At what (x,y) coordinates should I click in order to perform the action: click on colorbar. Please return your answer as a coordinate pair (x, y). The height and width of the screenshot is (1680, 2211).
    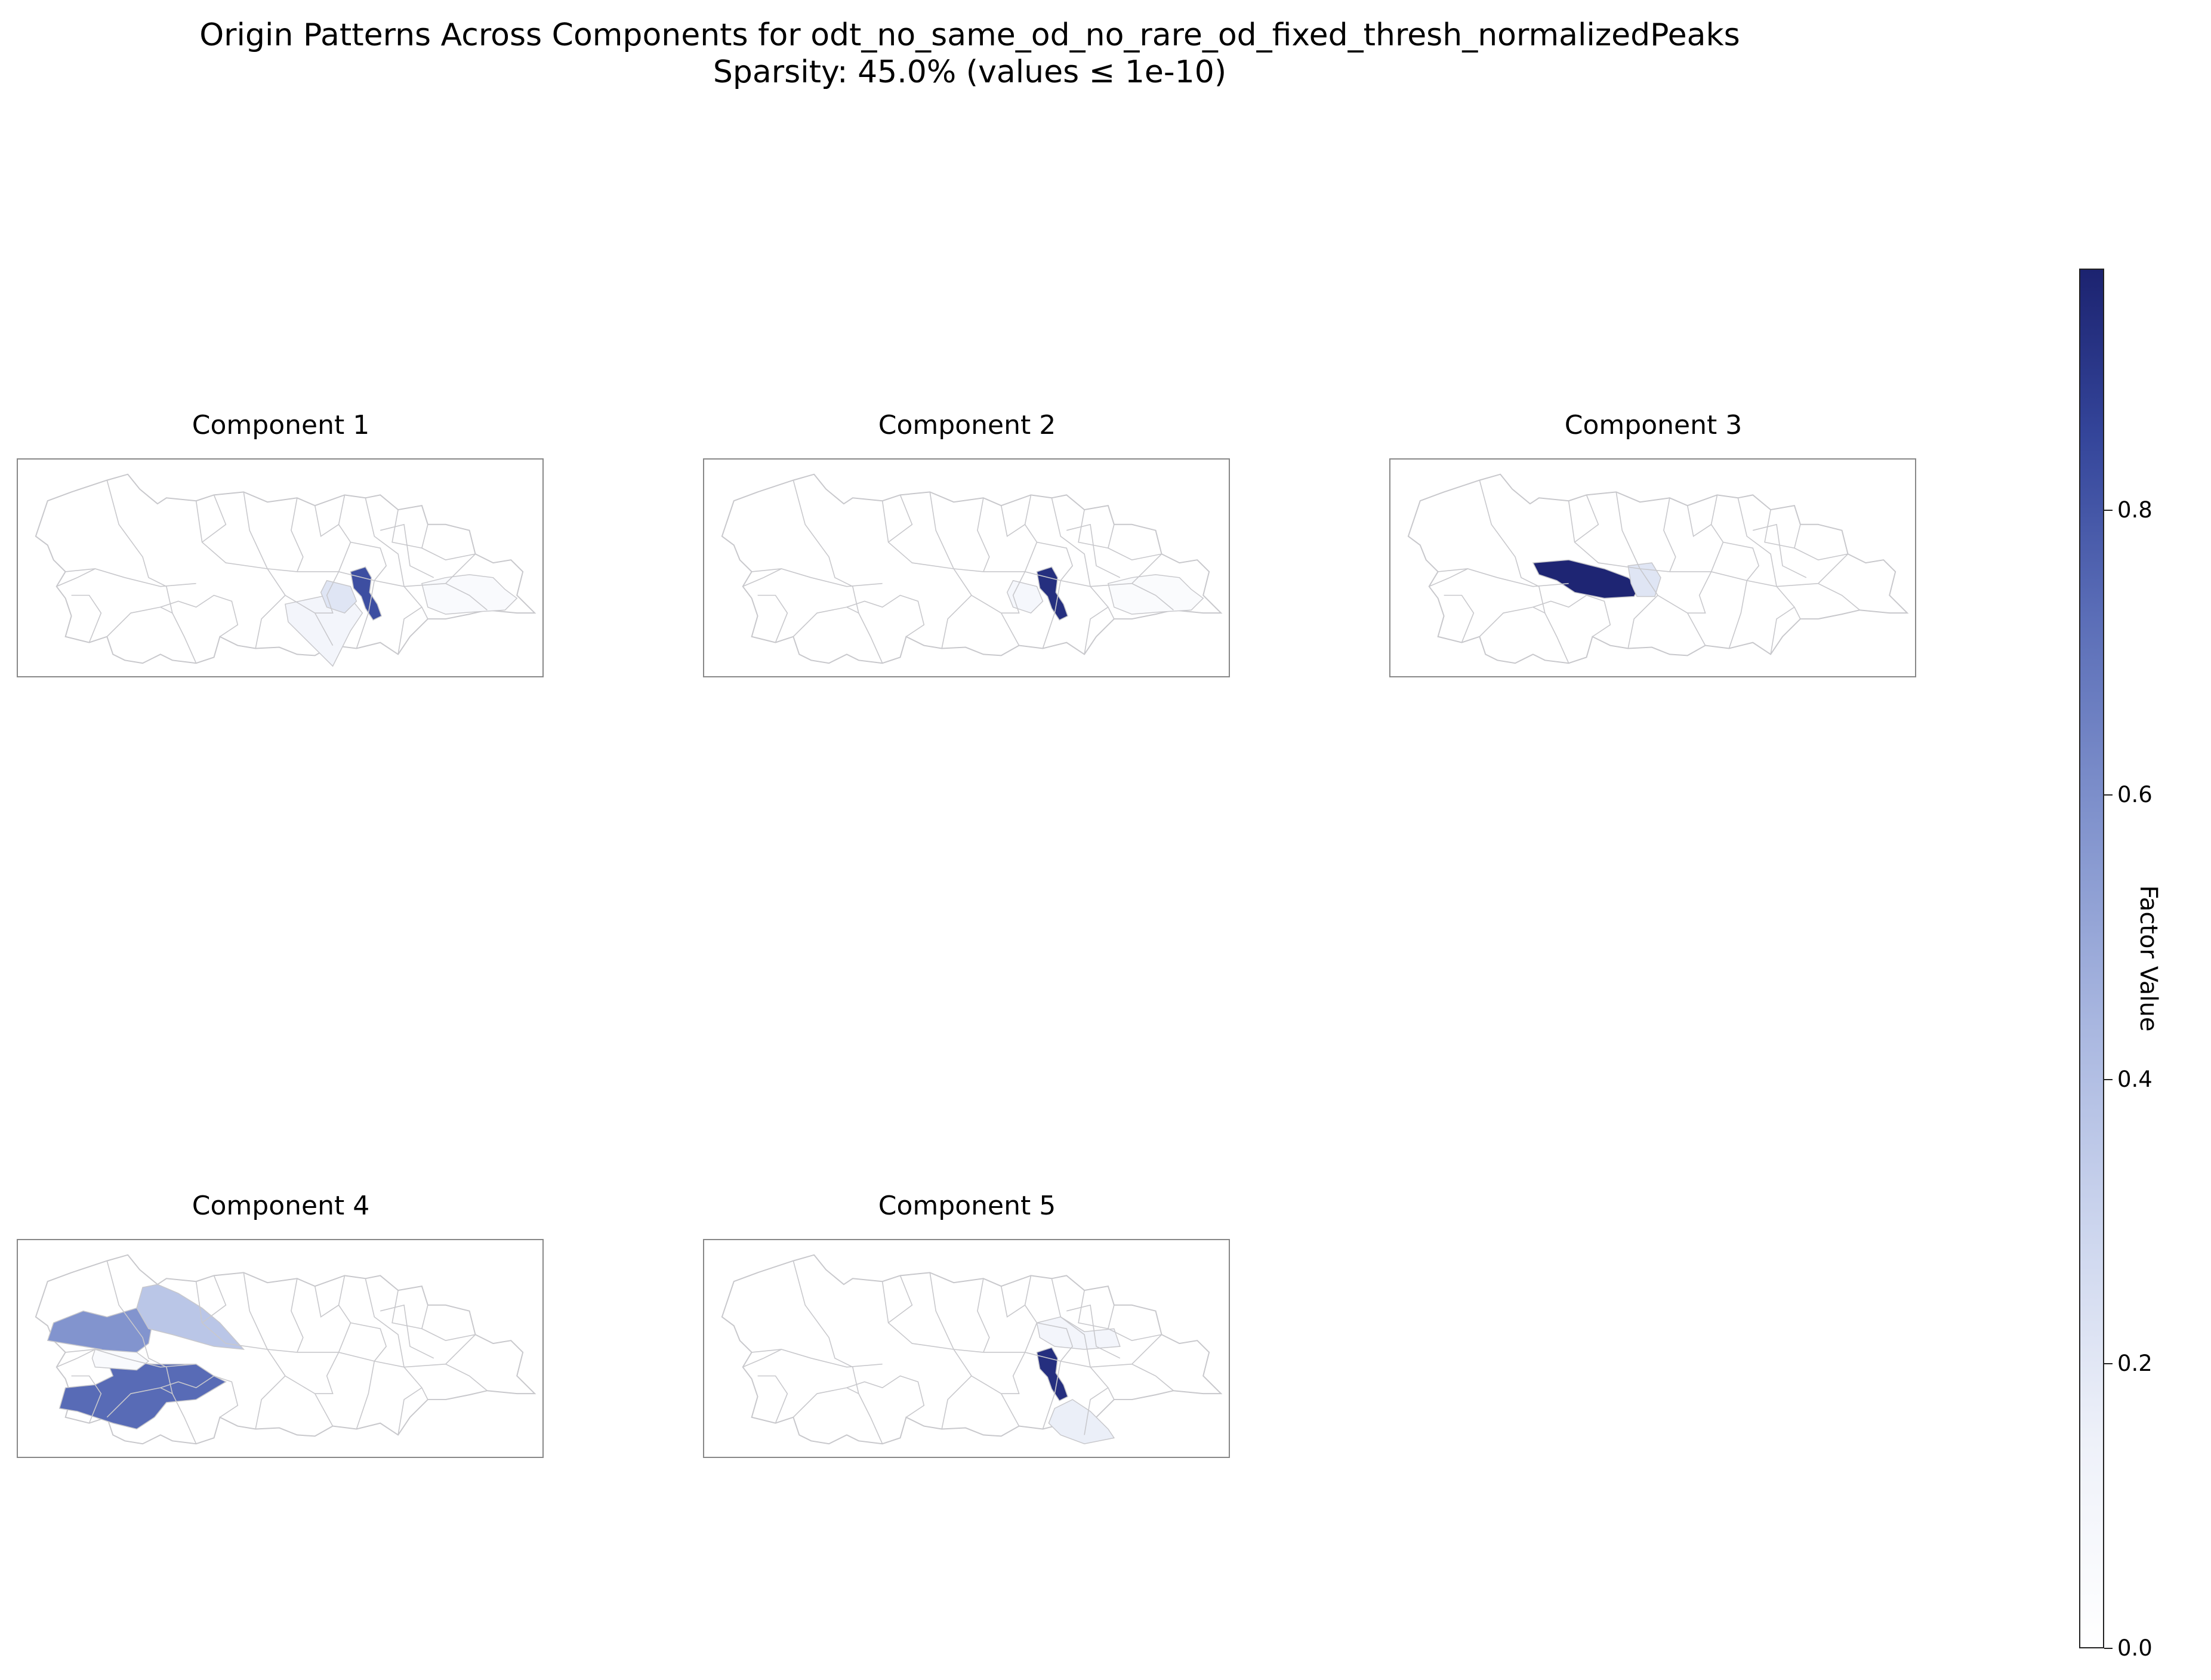
    Looking at the image, I should click on (2091, 958).